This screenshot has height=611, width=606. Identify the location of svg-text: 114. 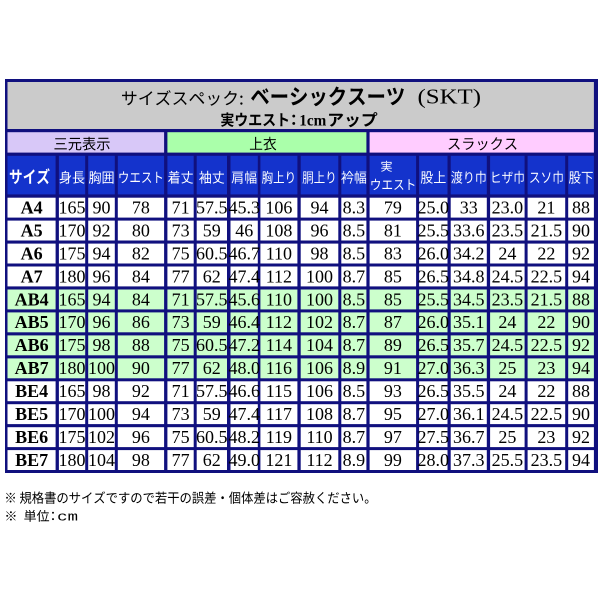
(279, 345).